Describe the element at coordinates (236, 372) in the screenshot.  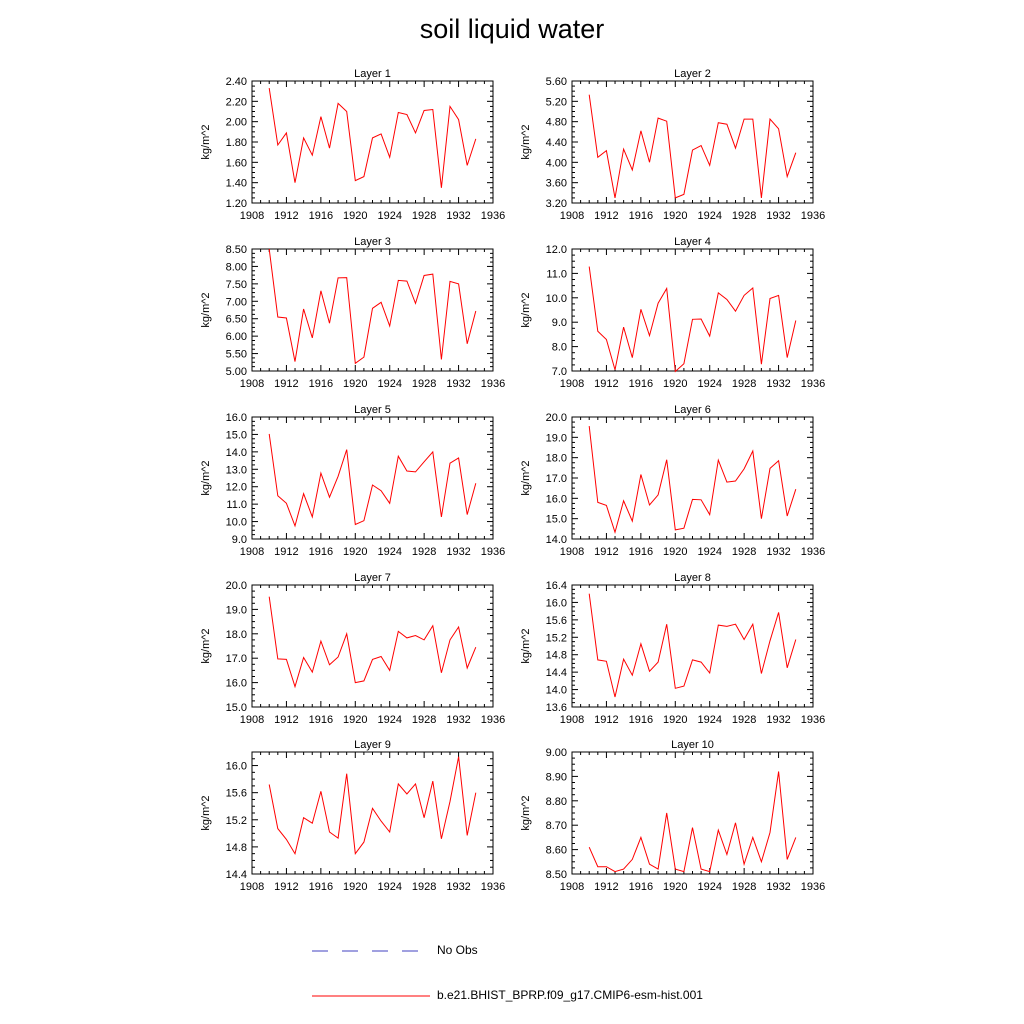
I see `y-tick-label: 5.00` at that location.